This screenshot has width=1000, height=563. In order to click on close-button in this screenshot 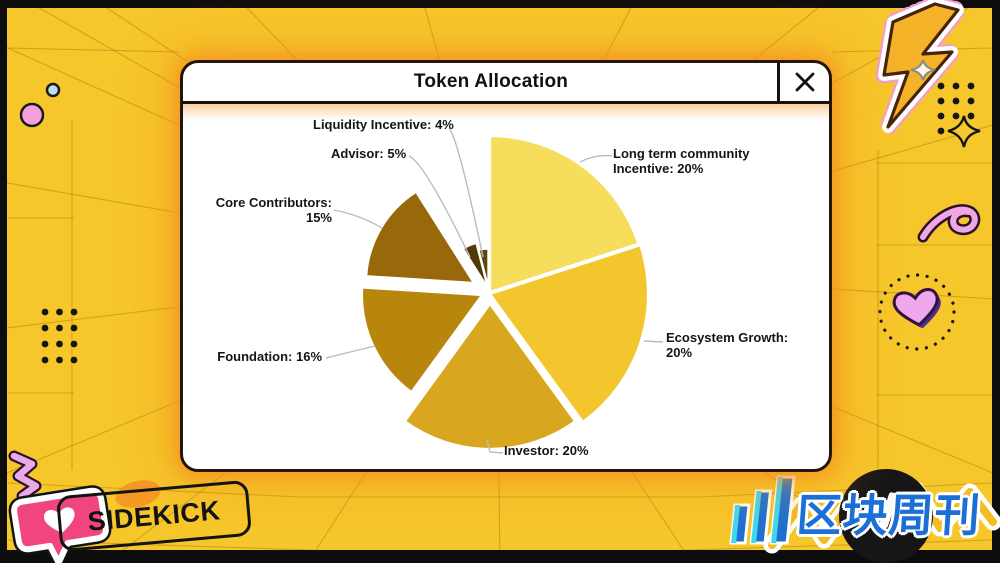, I will do `click(803, 82)`.